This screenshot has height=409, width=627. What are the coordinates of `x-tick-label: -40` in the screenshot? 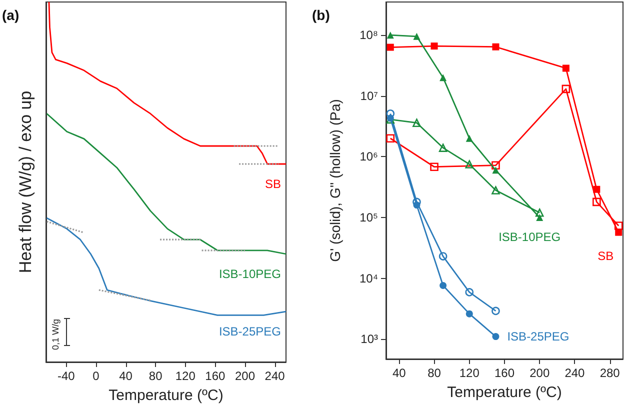 It's located at (66, 376).